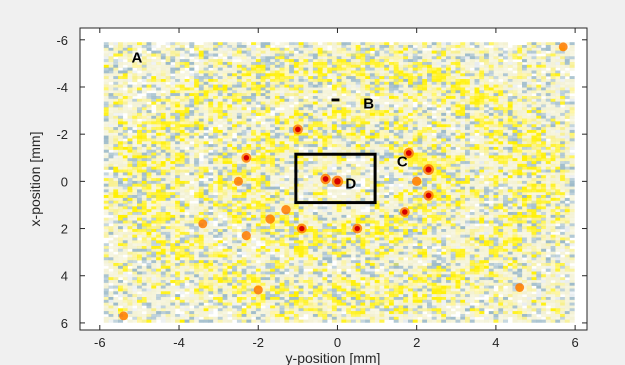 The image size is (625, 365). What do you see at coordinates (62, 87) in the screenshot?
I see `y-tick-label: -4` at bounding box center [62, 87].